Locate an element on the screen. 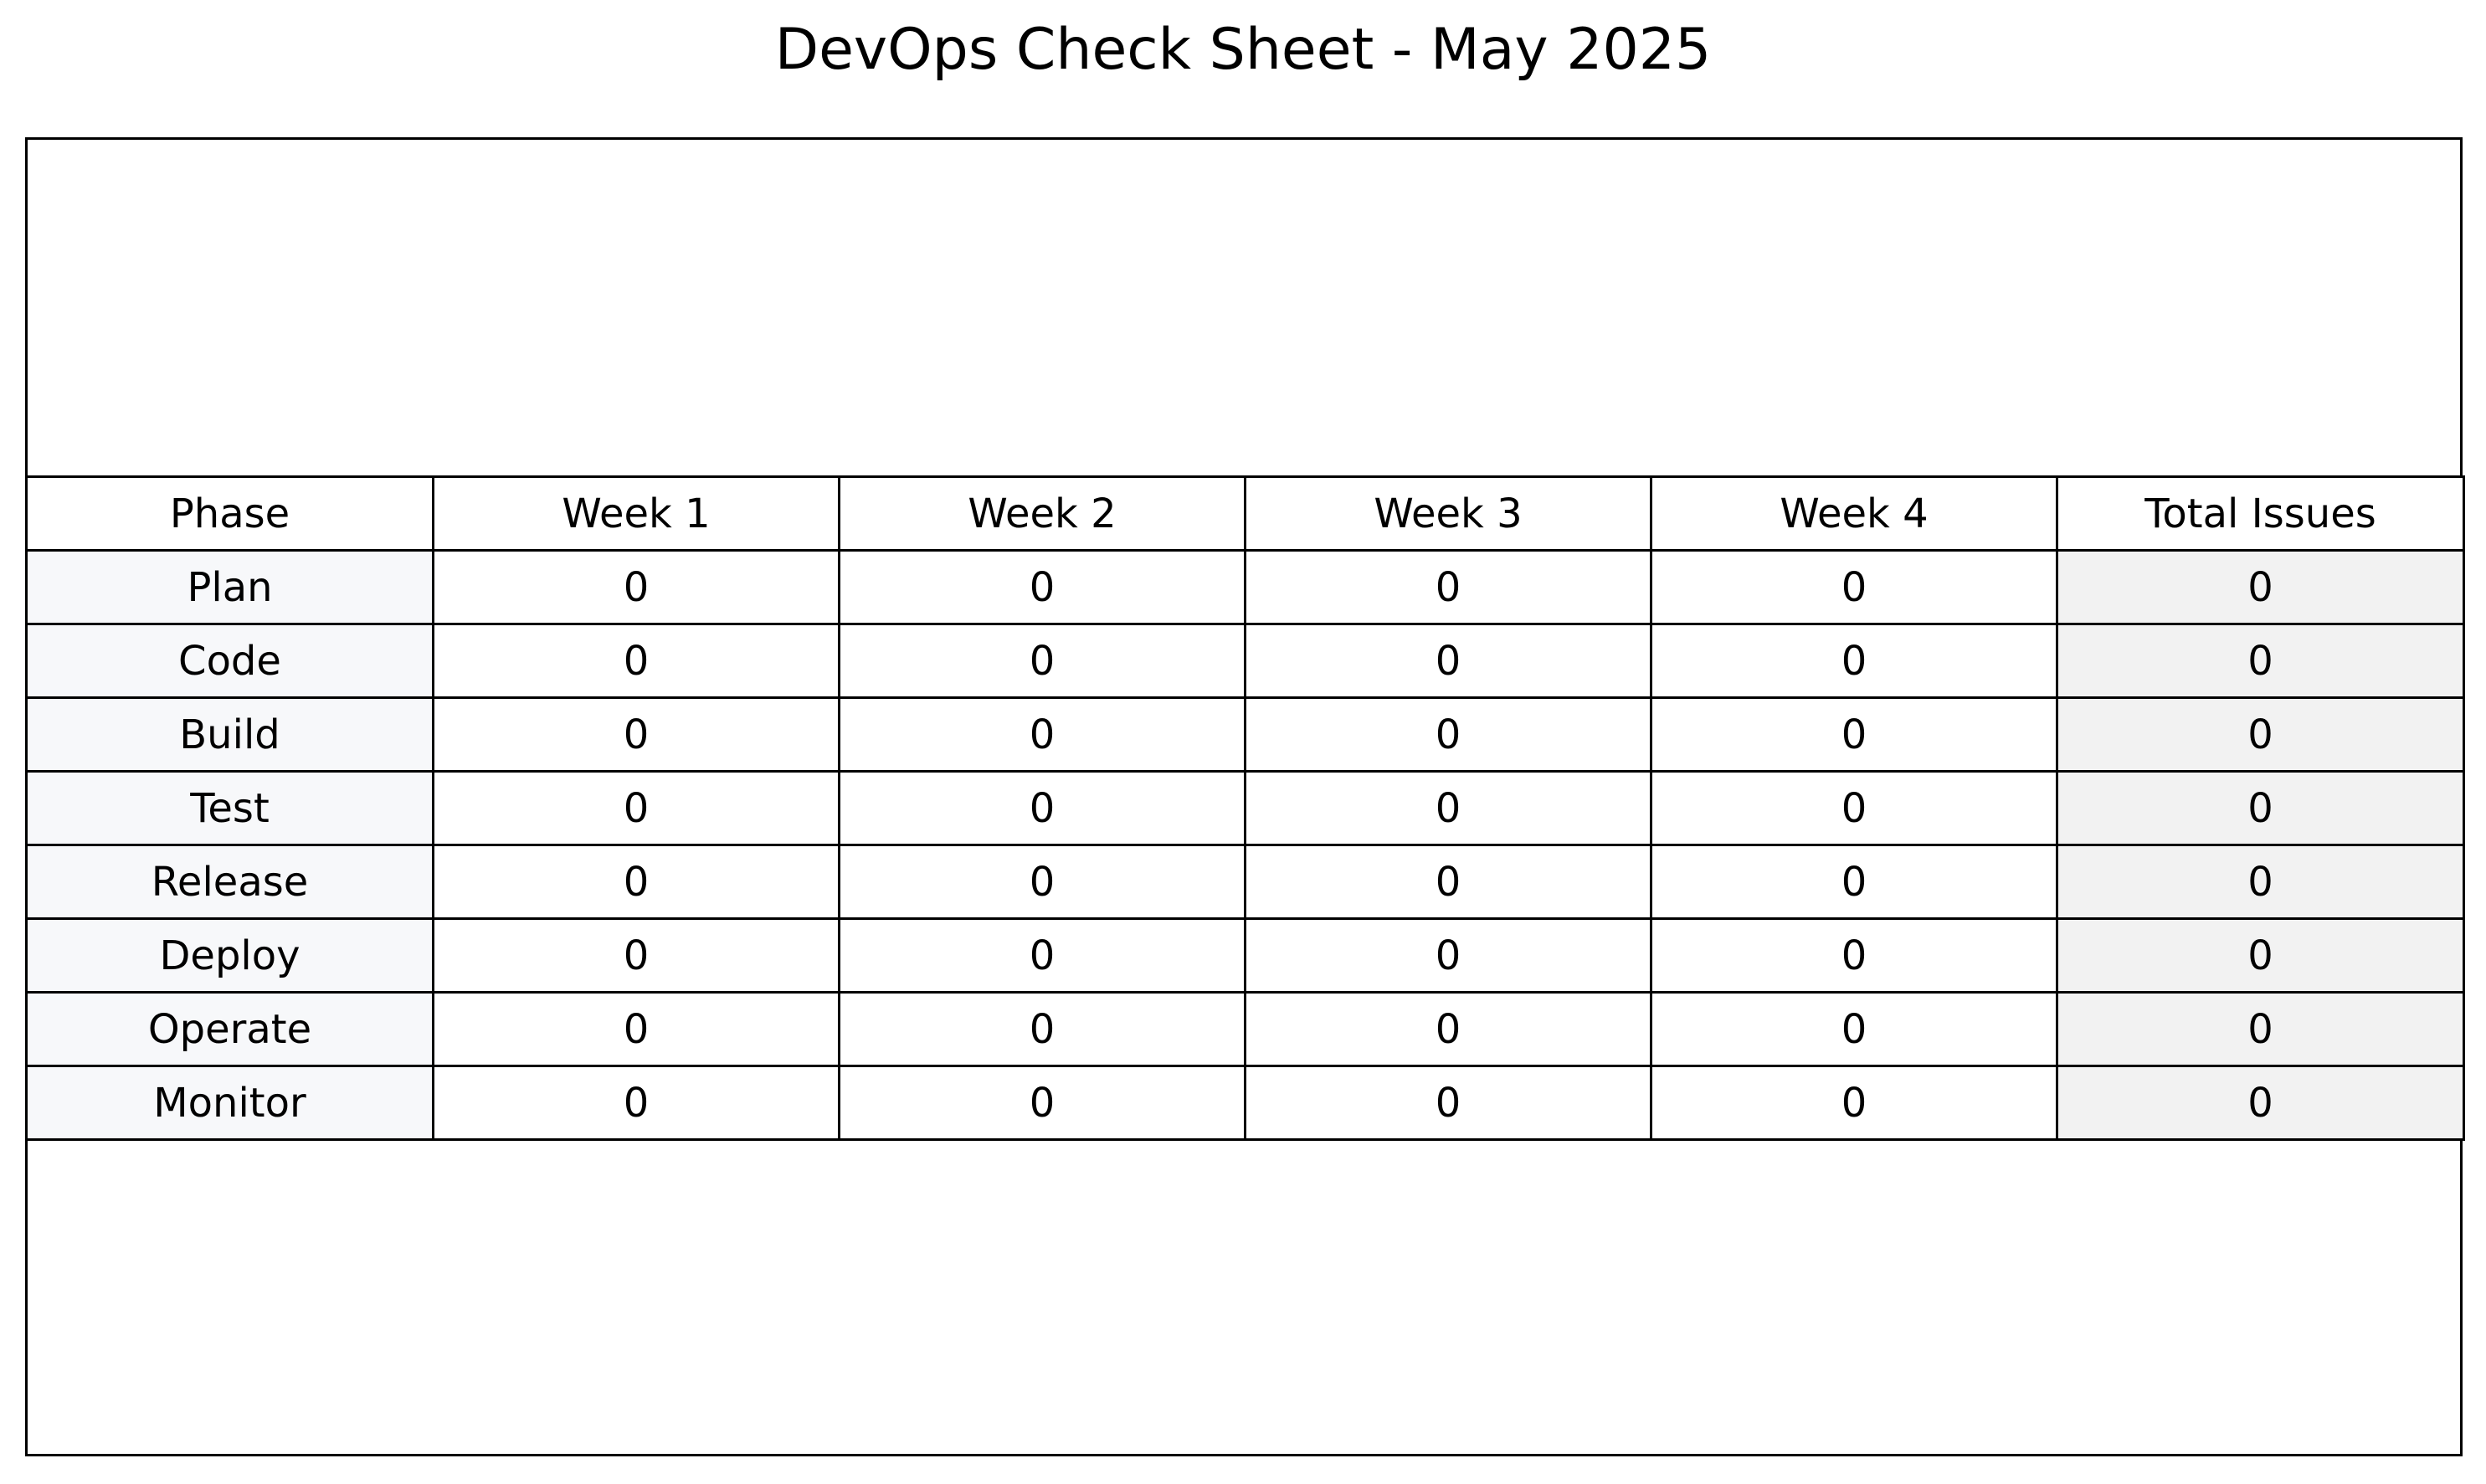  column-header-week-4: Week 4 is located at coordinates (1854, 513).